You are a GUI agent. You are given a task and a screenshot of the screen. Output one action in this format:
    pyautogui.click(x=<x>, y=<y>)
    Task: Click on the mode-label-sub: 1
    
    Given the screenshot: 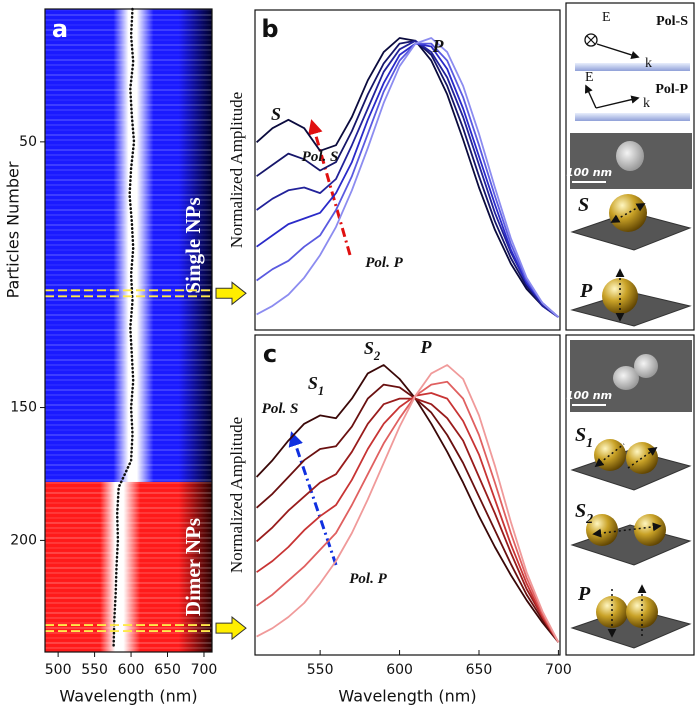 What is the action you would take?
    pyautogui.click(x=589, y=443)
    